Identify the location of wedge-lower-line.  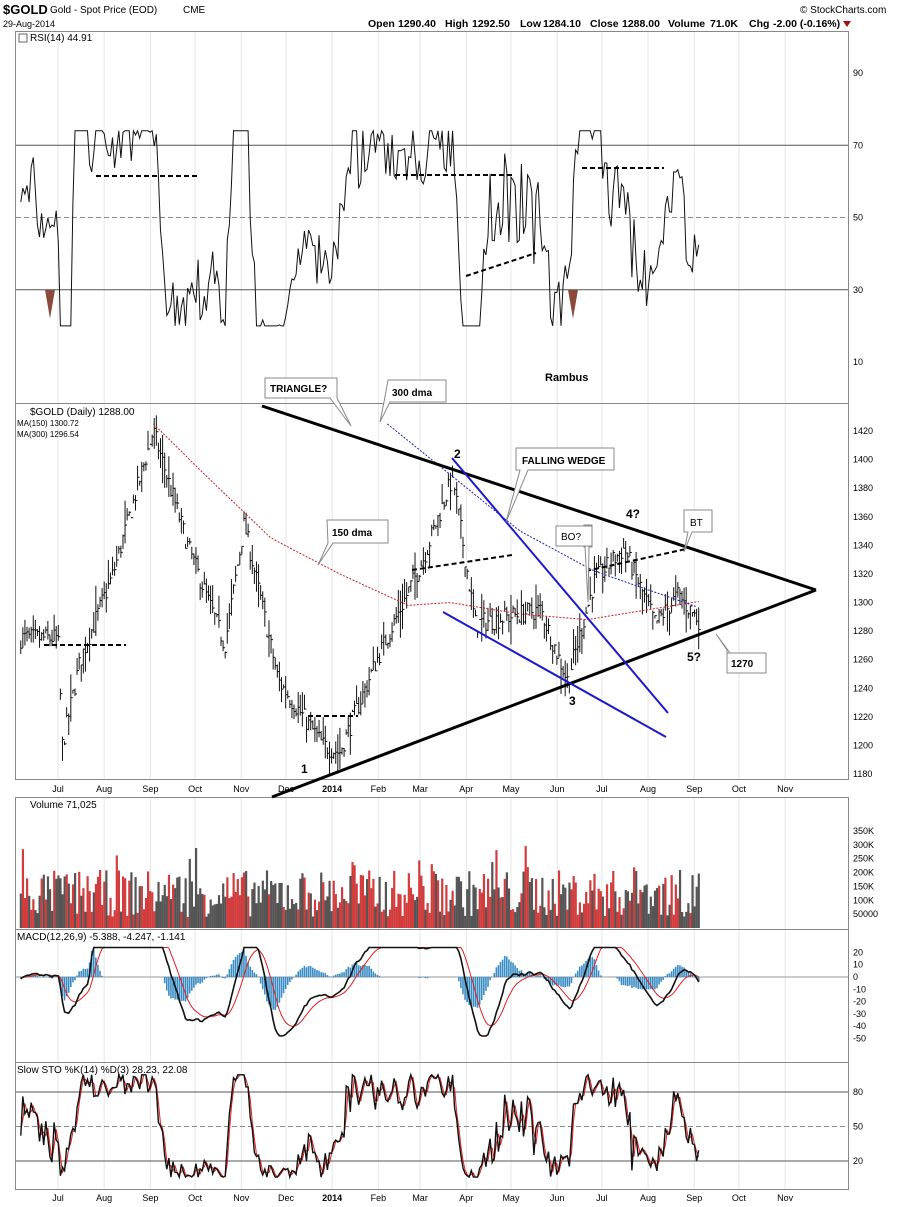
(554, 674).